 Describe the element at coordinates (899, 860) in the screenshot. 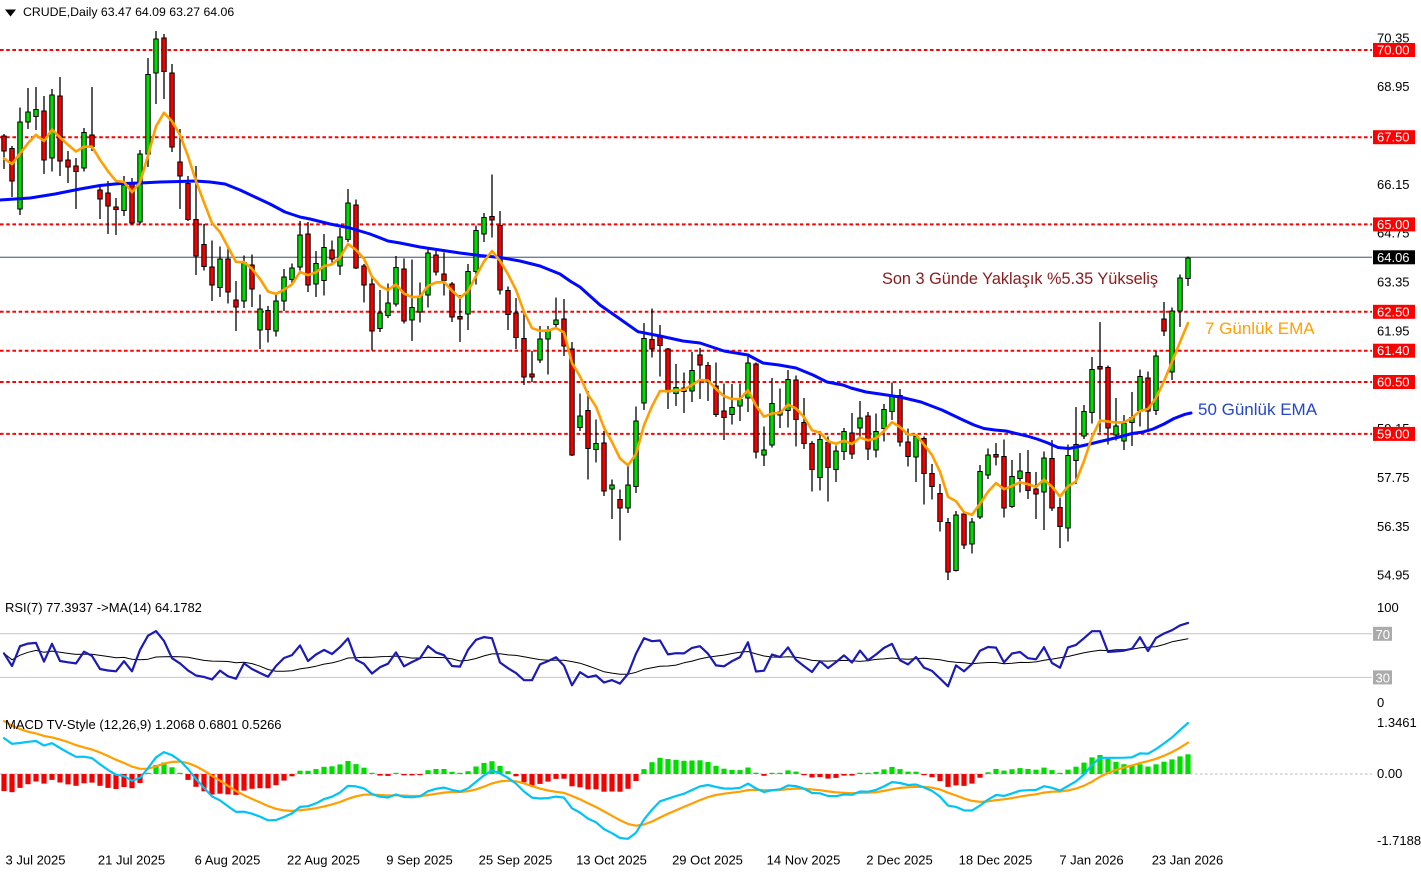

I see `svg-text: 2 Dec 2025` at that location.